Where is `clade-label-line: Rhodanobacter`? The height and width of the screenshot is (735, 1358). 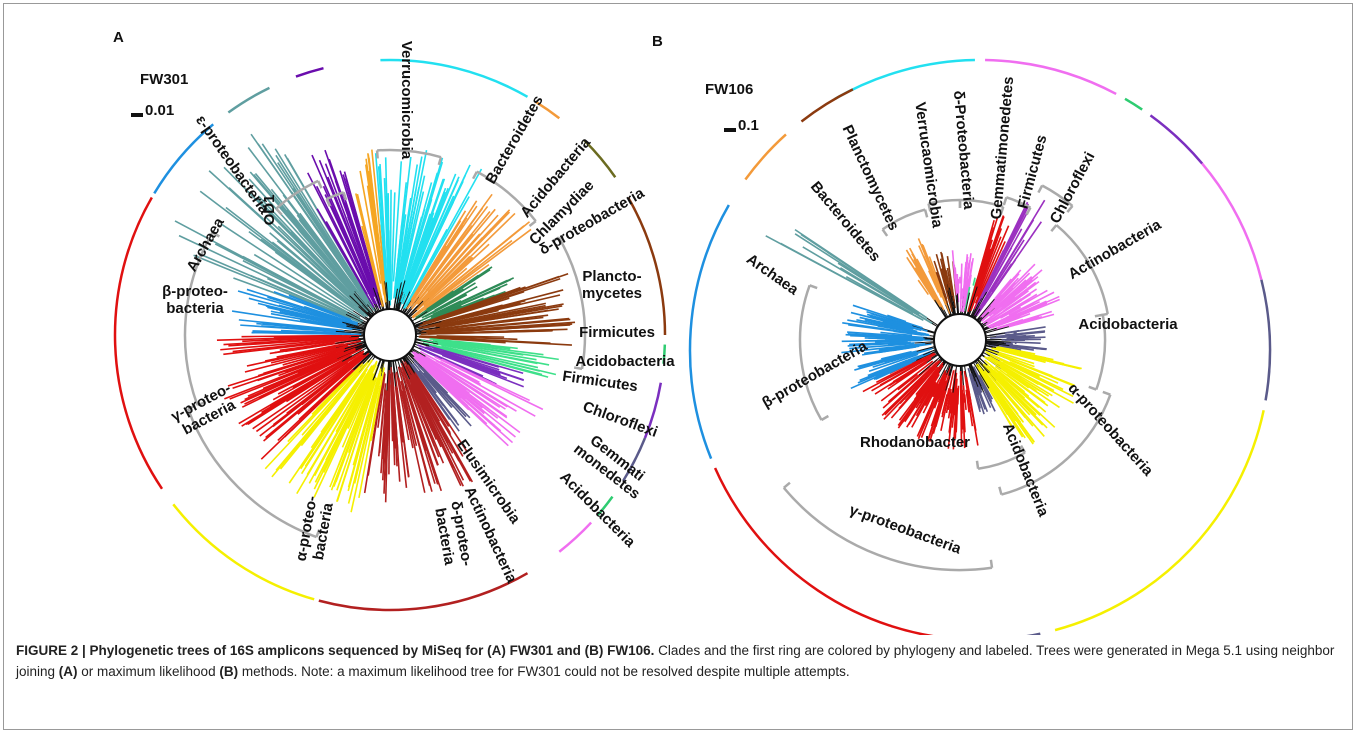 clade-label-line: Rhodanobacter is located at coordinates (915, 442).